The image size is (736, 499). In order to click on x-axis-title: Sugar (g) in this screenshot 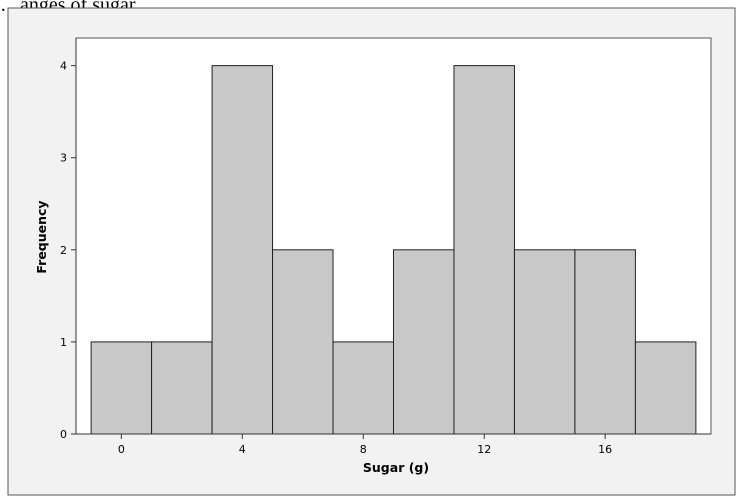, I will do `click(396, 467)`.